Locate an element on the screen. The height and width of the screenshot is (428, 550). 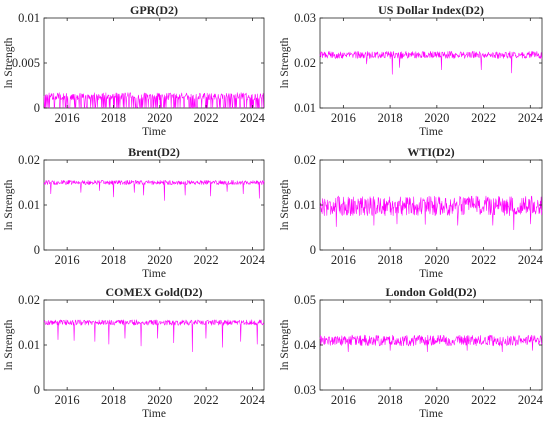
subplot-title: US Dollar Index(D2) is located at coordinates (431, 10).